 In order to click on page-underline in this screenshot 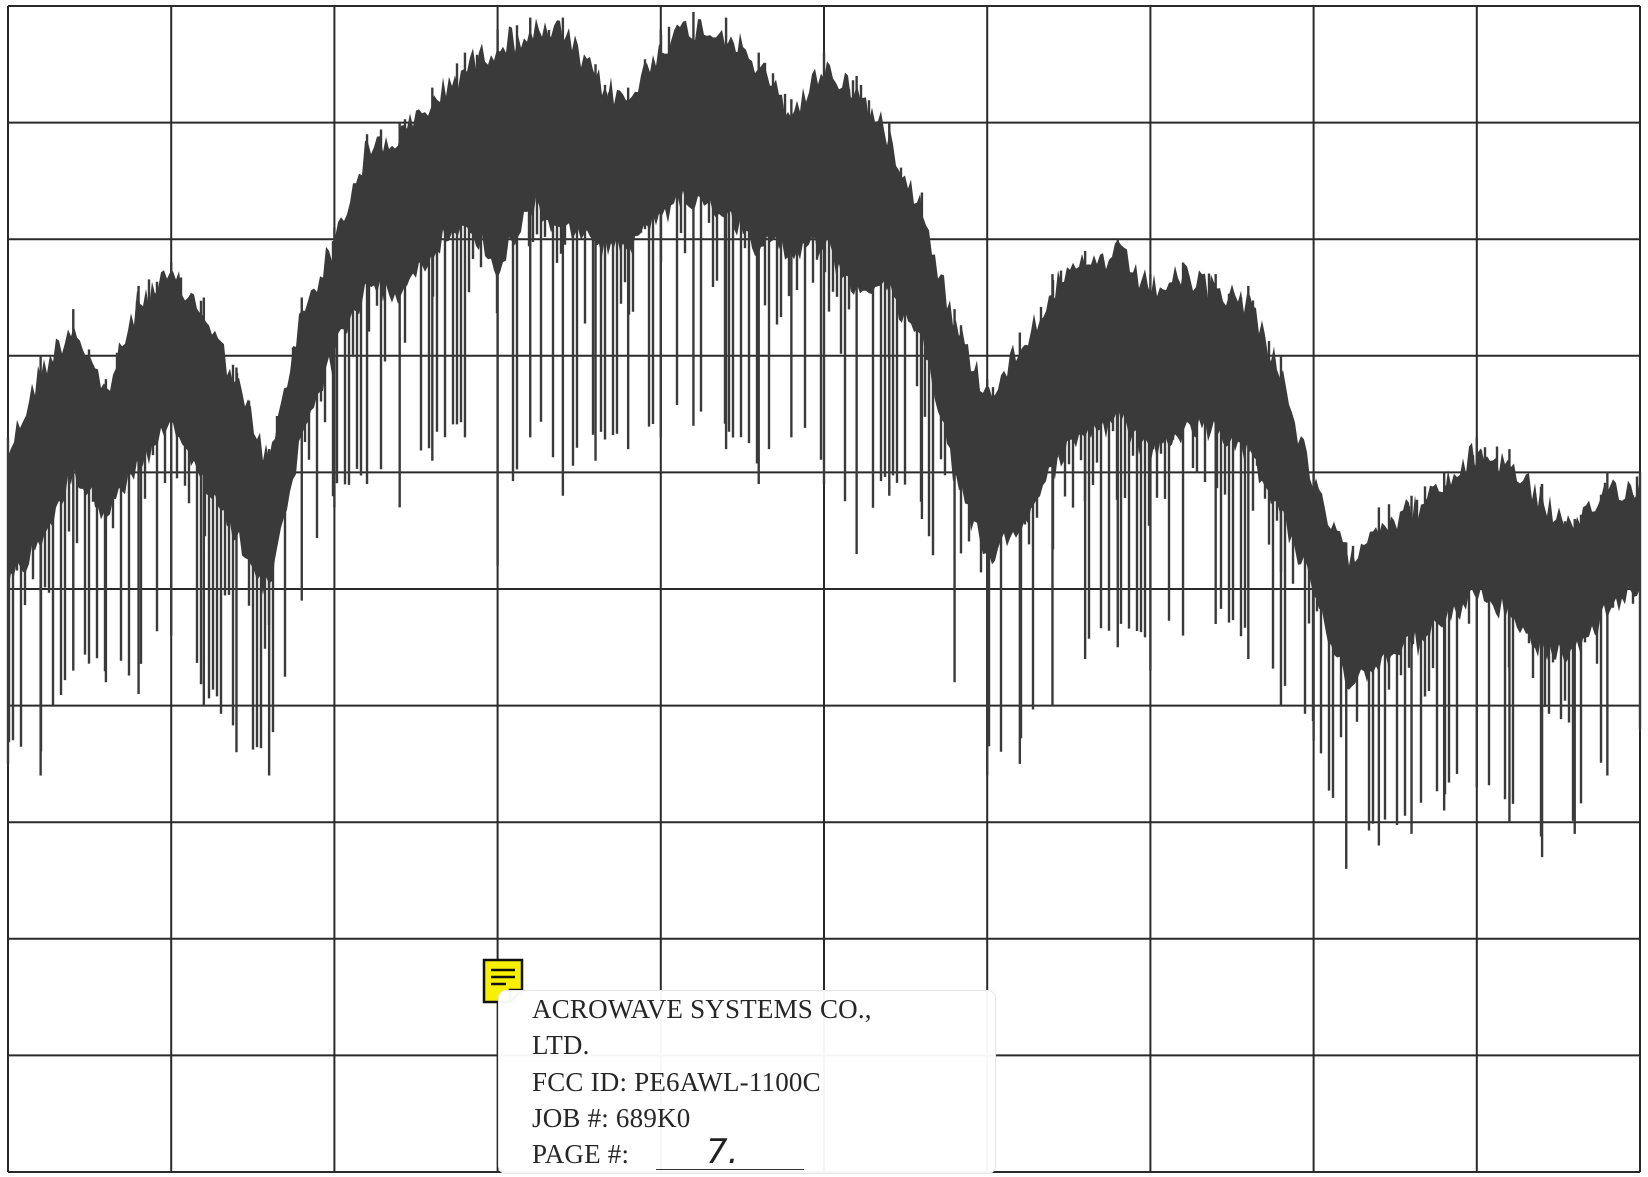, I will do `click(730, 1169)`.